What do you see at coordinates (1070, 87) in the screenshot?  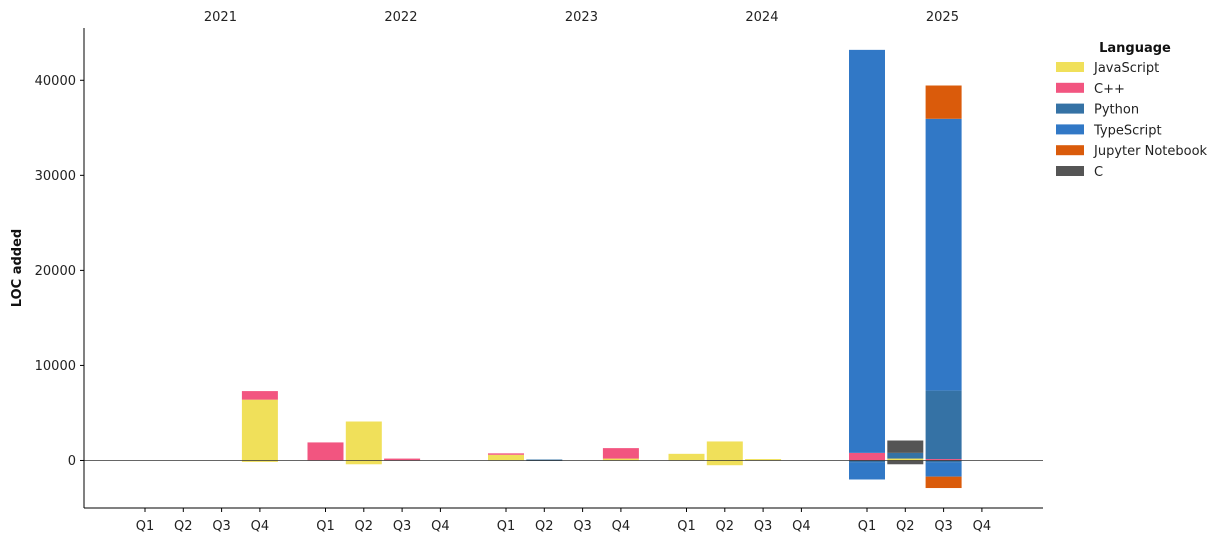 I see `legend-swatch-c++` at bounding box center [1070, 87].